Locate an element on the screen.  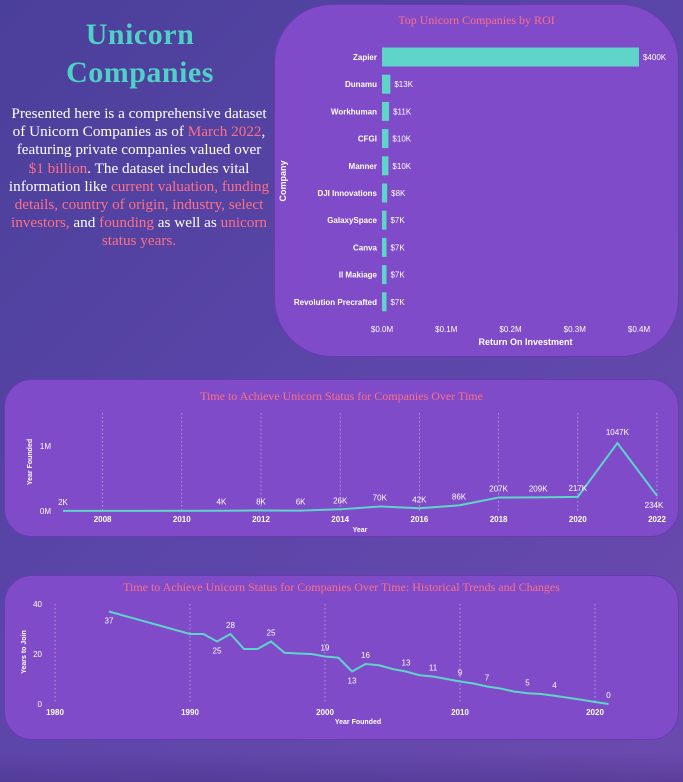
page-title: Unicorn Companies is located at coordinates (140, 54).